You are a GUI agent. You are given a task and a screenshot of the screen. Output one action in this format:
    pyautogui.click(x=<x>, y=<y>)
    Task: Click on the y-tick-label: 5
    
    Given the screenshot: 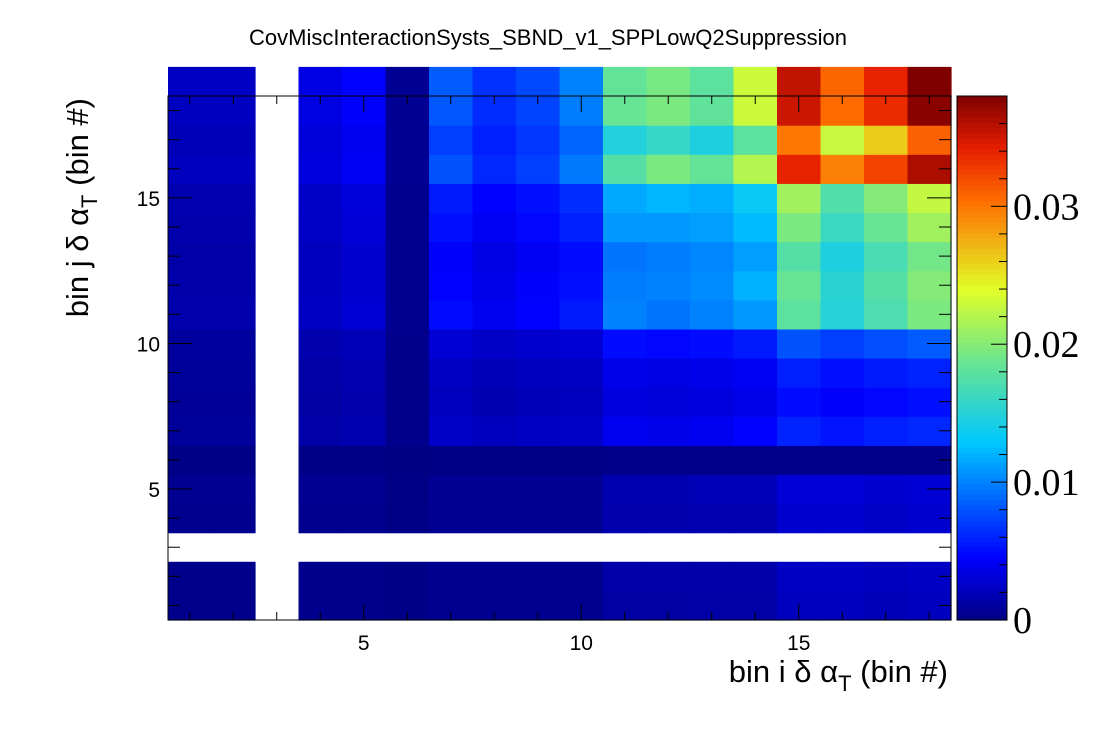 What is the action you would take?
    pyautogui.click(x=154, y=490)
    